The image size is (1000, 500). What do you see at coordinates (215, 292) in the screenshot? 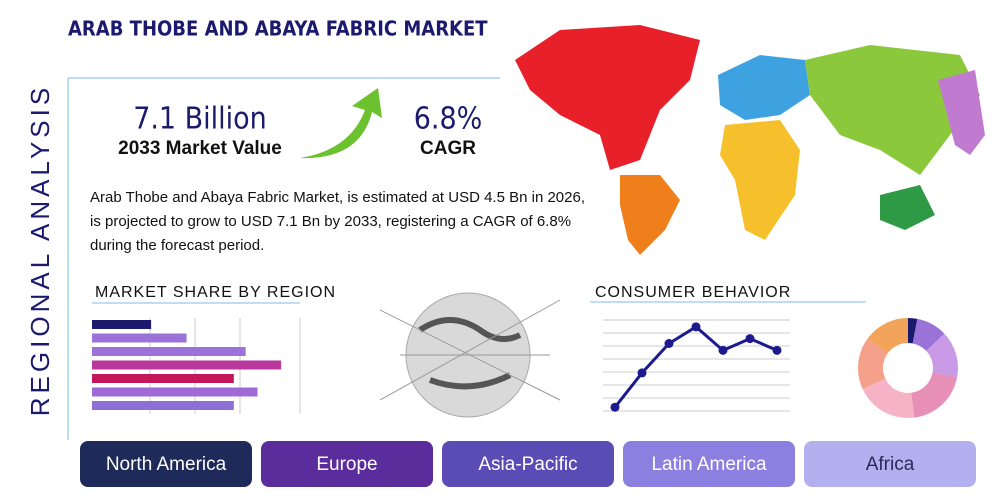
I see `section-title: MARKET SHARE BY REGION` at bounding box center [215, 292].